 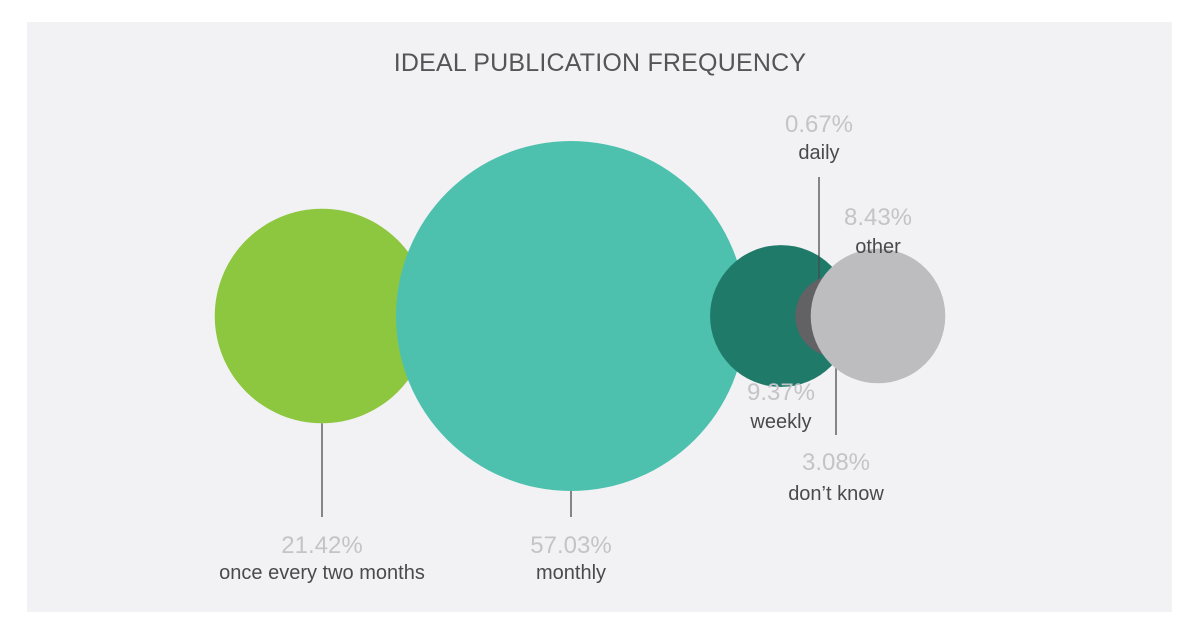 What do you see at coordinates (780, 422) in the screenshot?
I see `category-label-weekly: weekly` at bounding box center [780, 422].